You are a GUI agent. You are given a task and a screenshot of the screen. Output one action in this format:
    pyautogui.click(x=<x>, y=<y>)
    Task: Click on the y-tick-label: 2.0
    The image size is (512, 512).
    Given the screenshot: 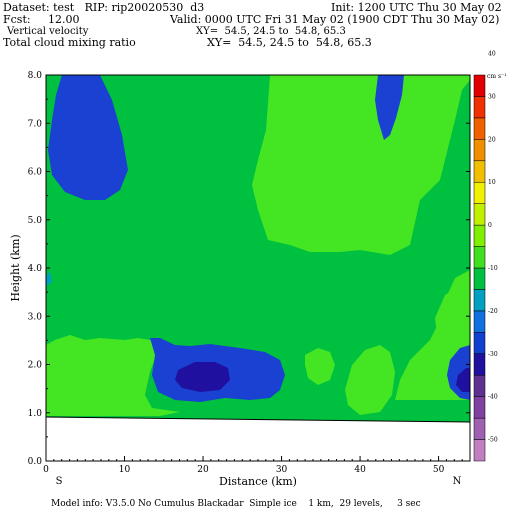 What is the action you would take?
    pyautogui.click(x=35, y=366)
    